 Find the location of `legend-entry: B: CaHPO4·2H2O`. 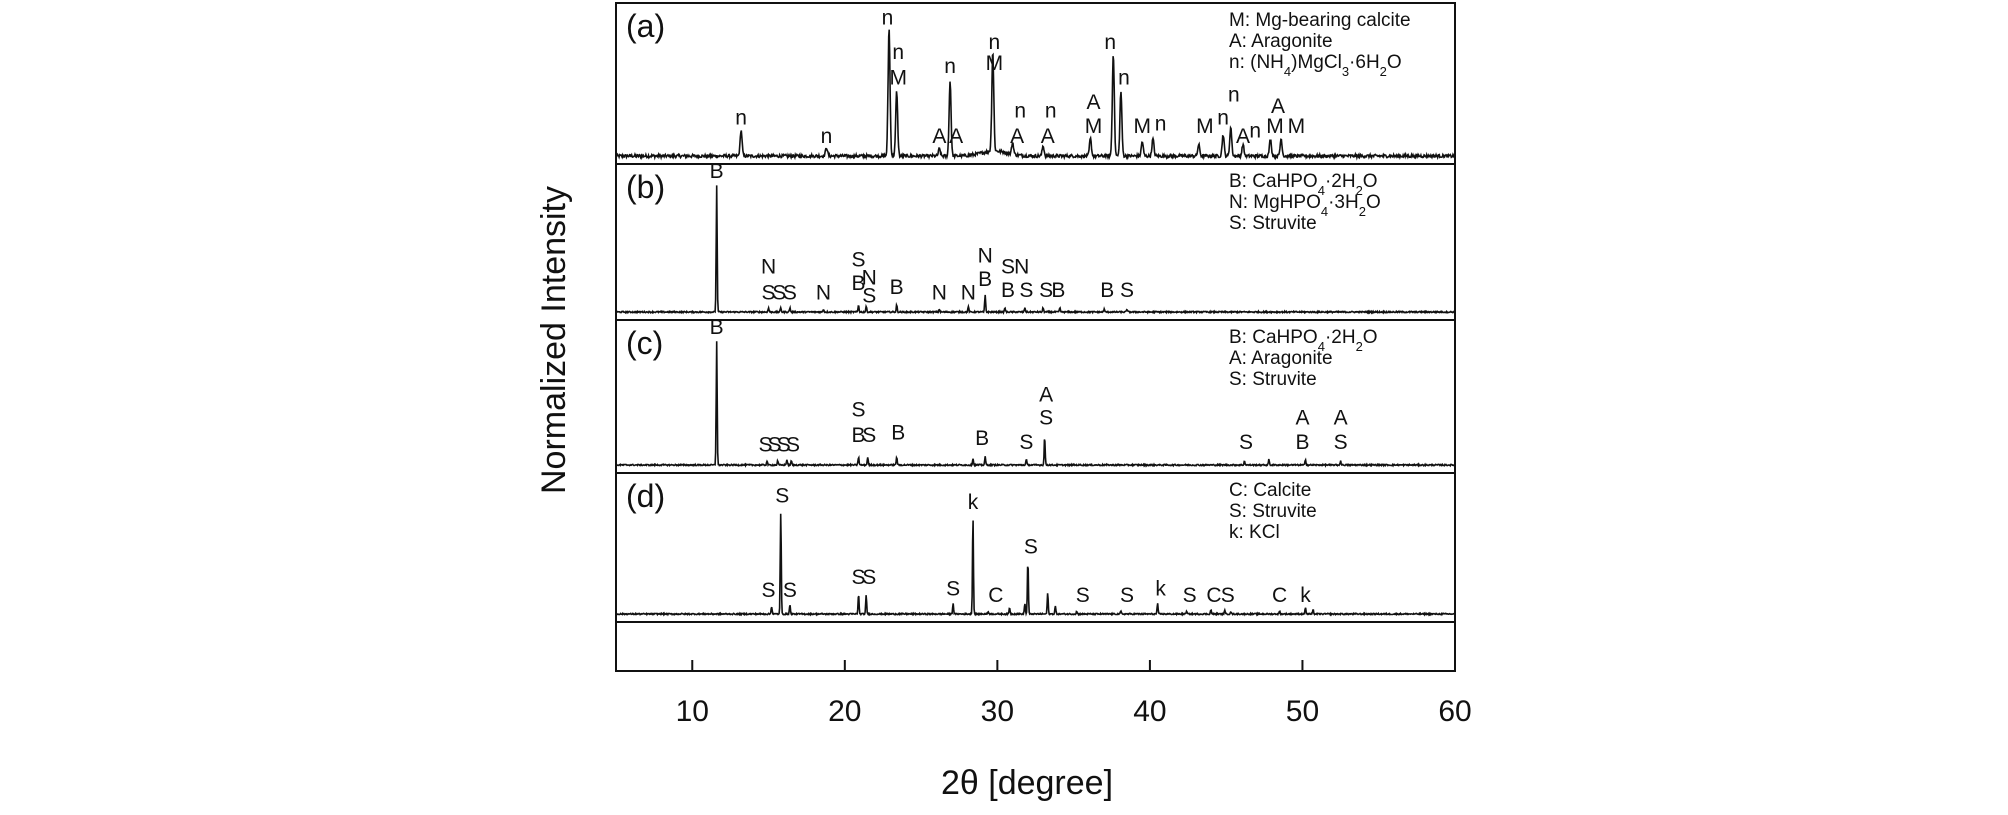

legend-entry: B: CaHPO4·2H2O is located at coordinates (1303, 184).